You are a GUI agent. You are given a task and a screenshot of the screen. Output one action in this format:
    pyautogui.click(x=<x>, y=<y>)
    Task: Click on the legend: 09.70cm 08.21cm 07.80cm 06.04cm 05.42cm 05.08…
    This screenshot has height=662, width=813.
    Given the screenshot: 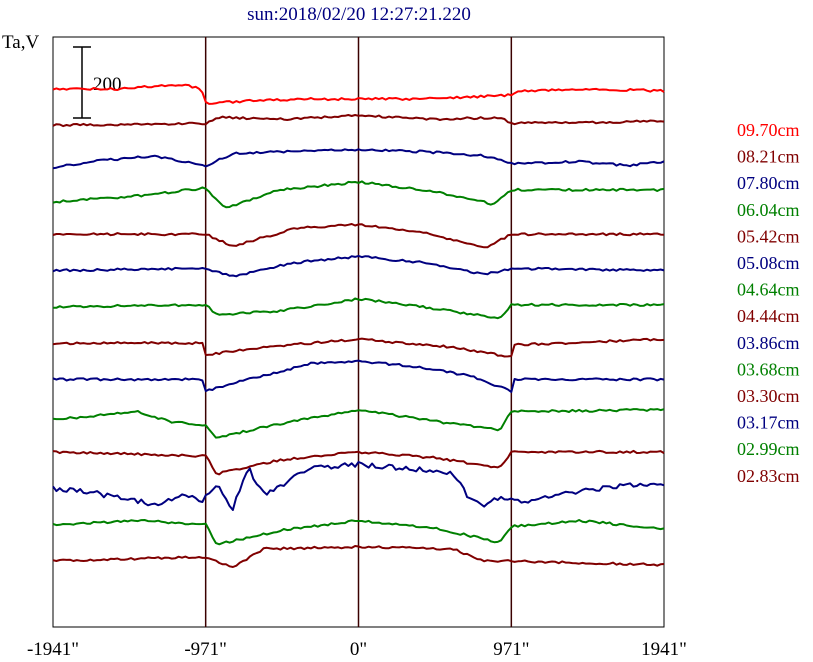 What is the action you would take?
    pyautogui.click(x=768, y=303)
    